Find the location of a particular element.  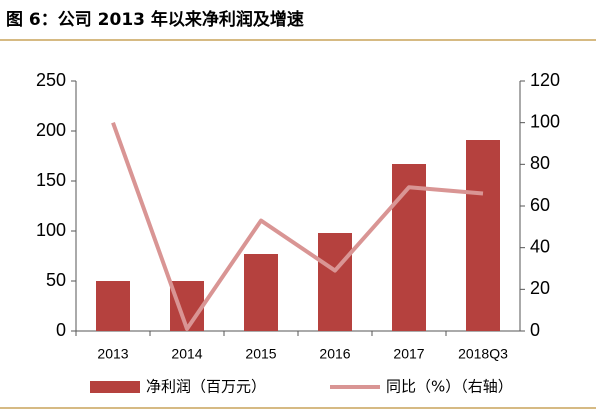

y2-tick-label: 20 is located at coordinates (540, 288).